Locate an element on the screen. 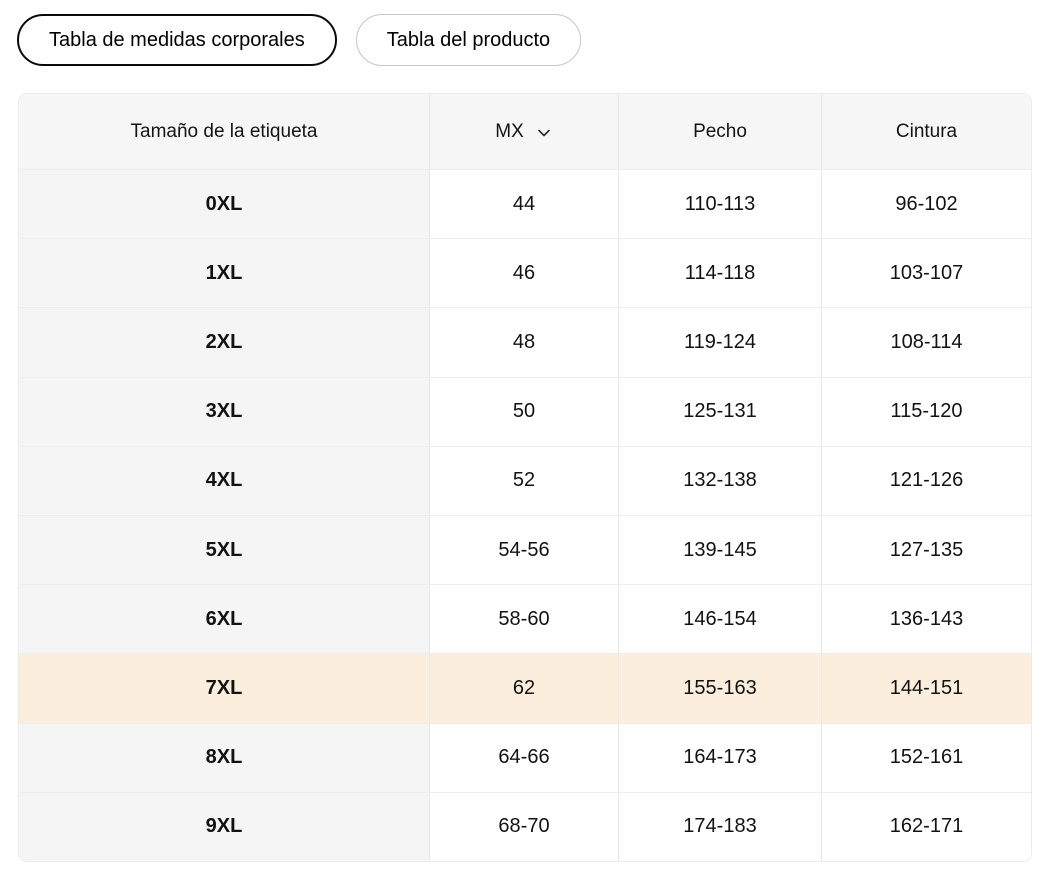 The image size is (1050, 886). cell-mx-value: 52 is located at coordinates (523, 480).